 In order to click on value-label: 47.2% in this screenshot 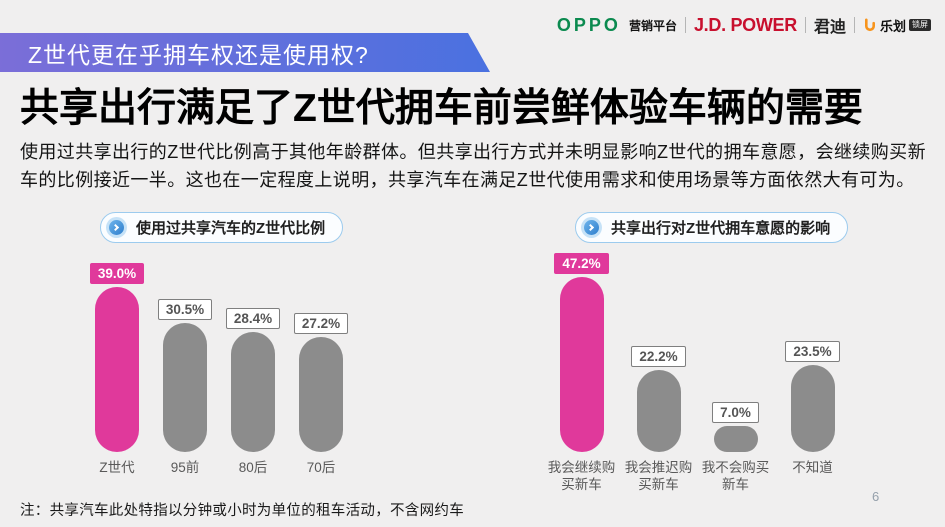, I will do `click(581, 263)`.